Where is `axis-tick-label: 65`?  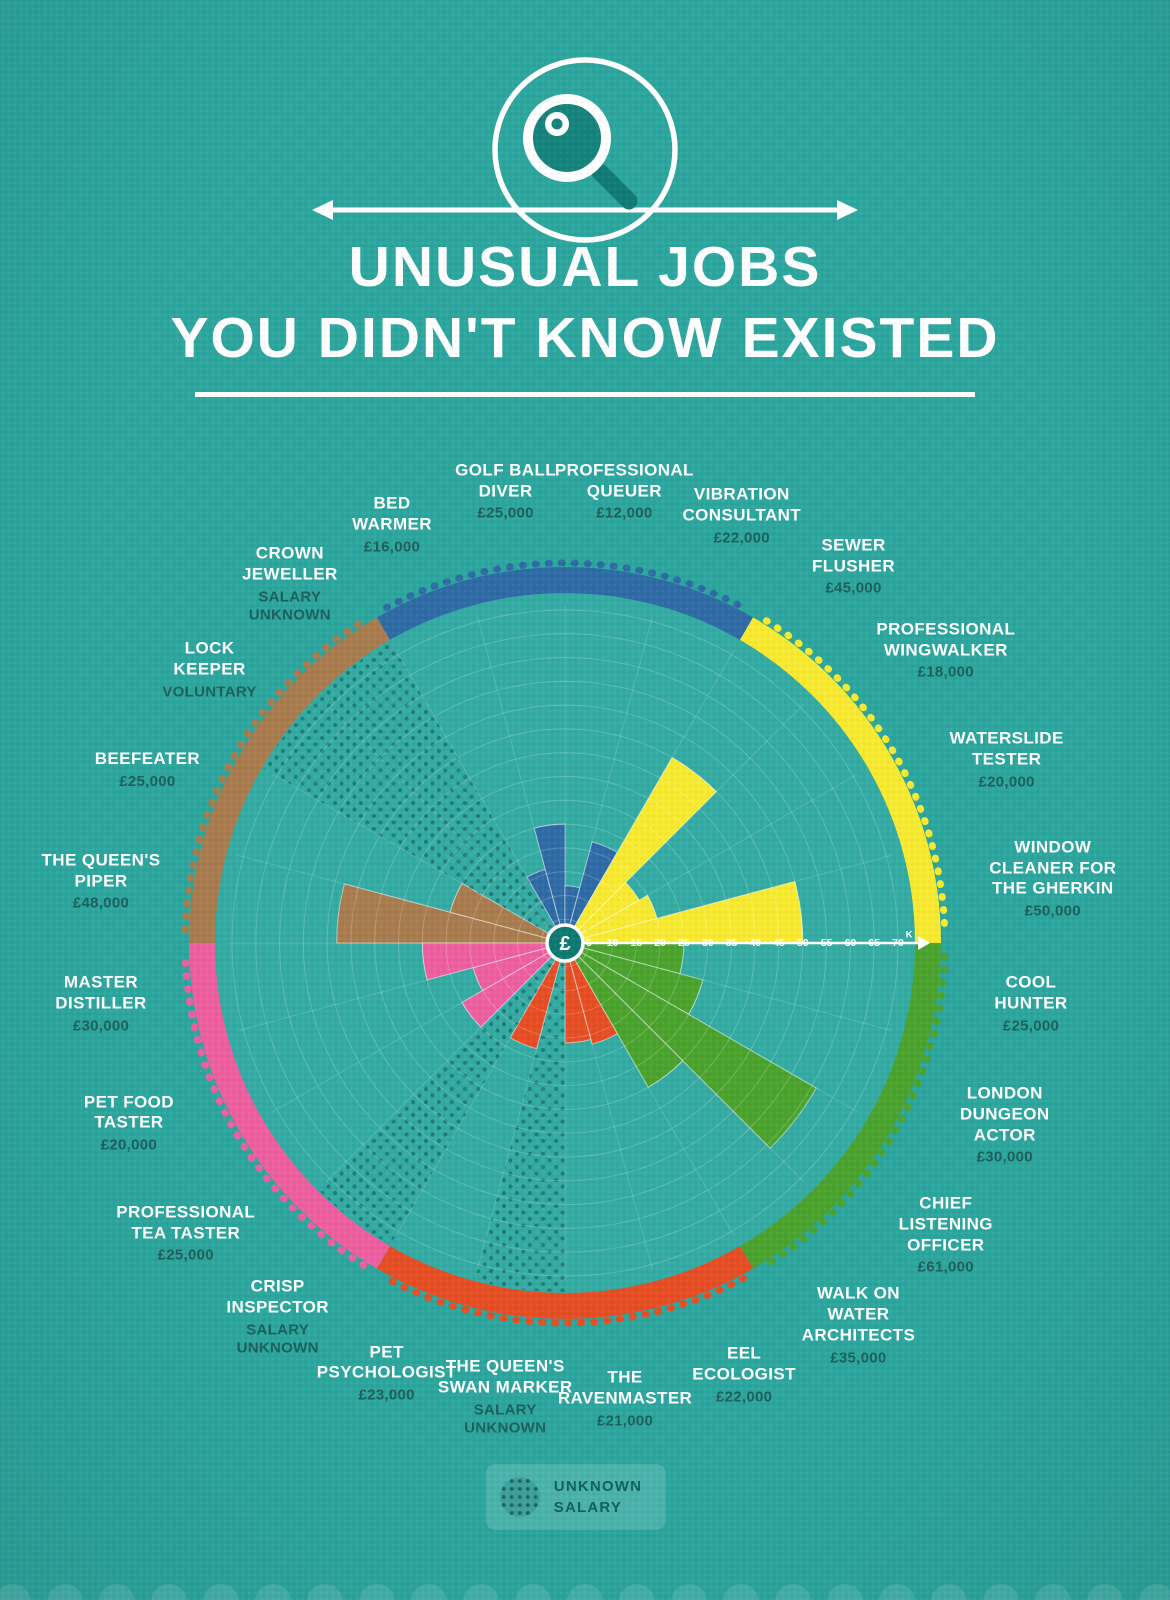 axis-tick-label: 65 is located at coordinates (874, 943).